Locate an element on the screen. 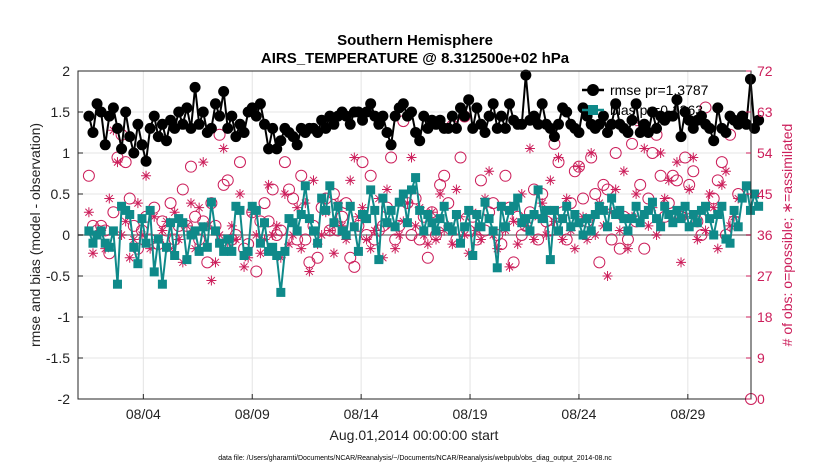 The image size is (830, 470). y-tick-label: -2 is located at coordinates (64, 399).